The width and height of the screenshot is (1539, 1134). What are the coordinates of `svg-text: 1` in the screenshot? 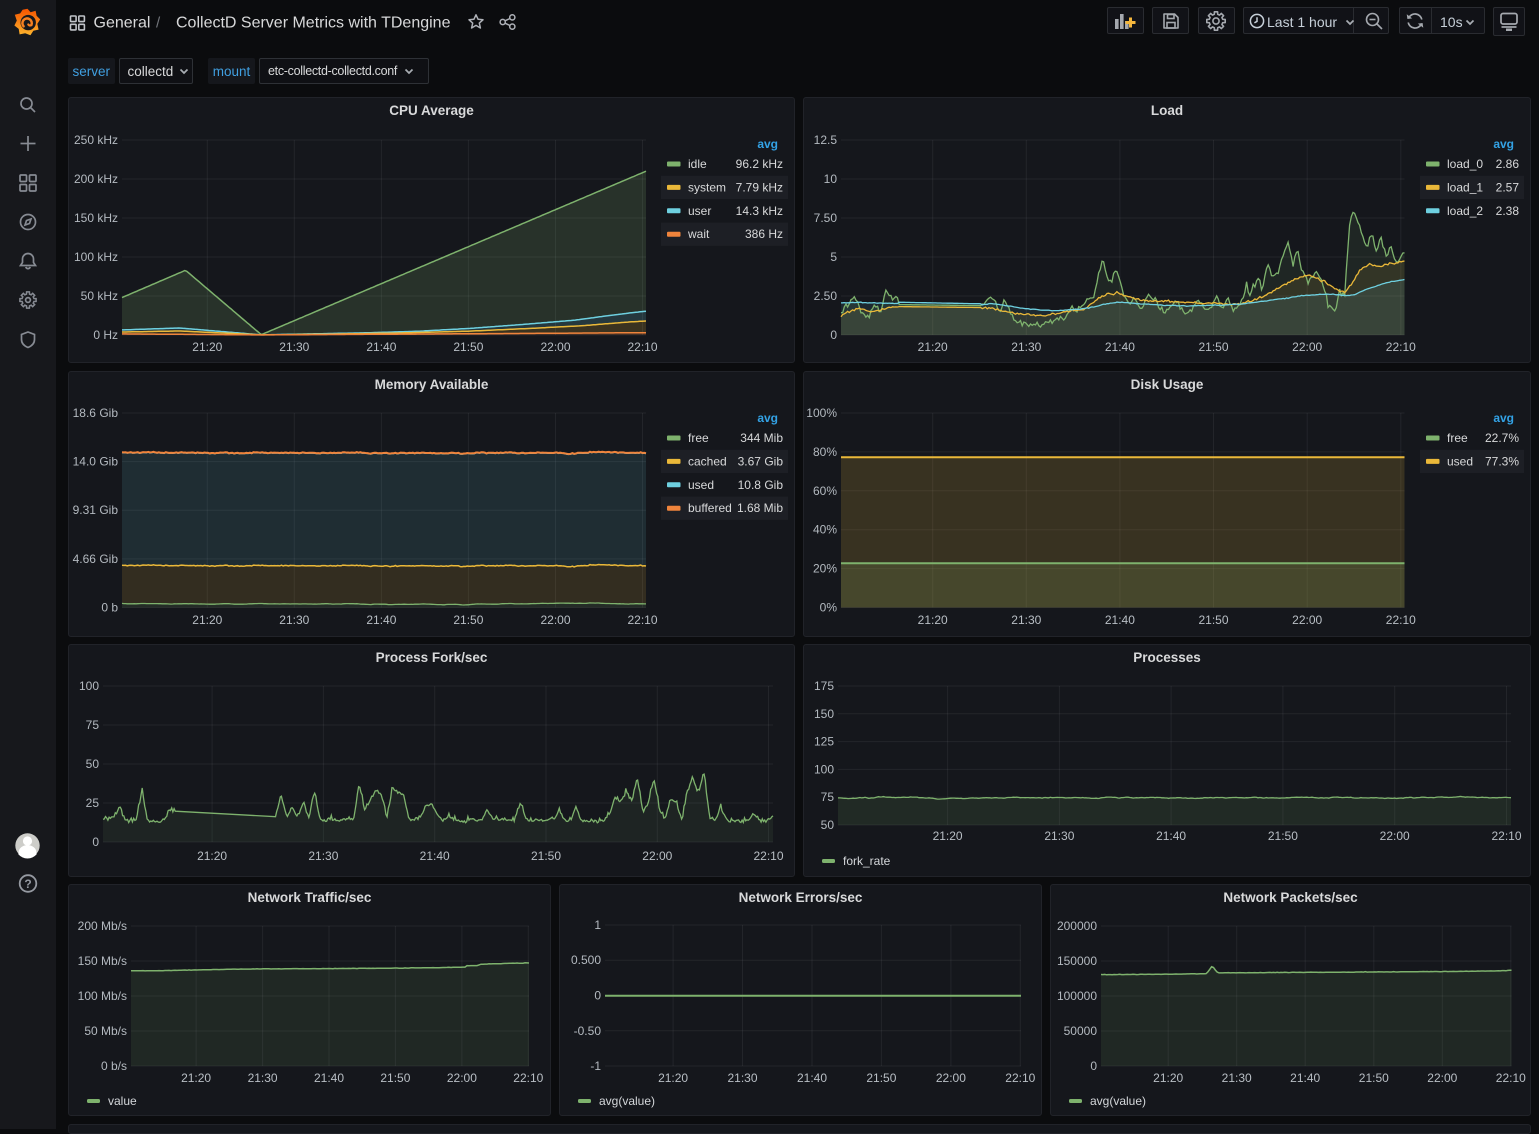 It's located at (597, 925).